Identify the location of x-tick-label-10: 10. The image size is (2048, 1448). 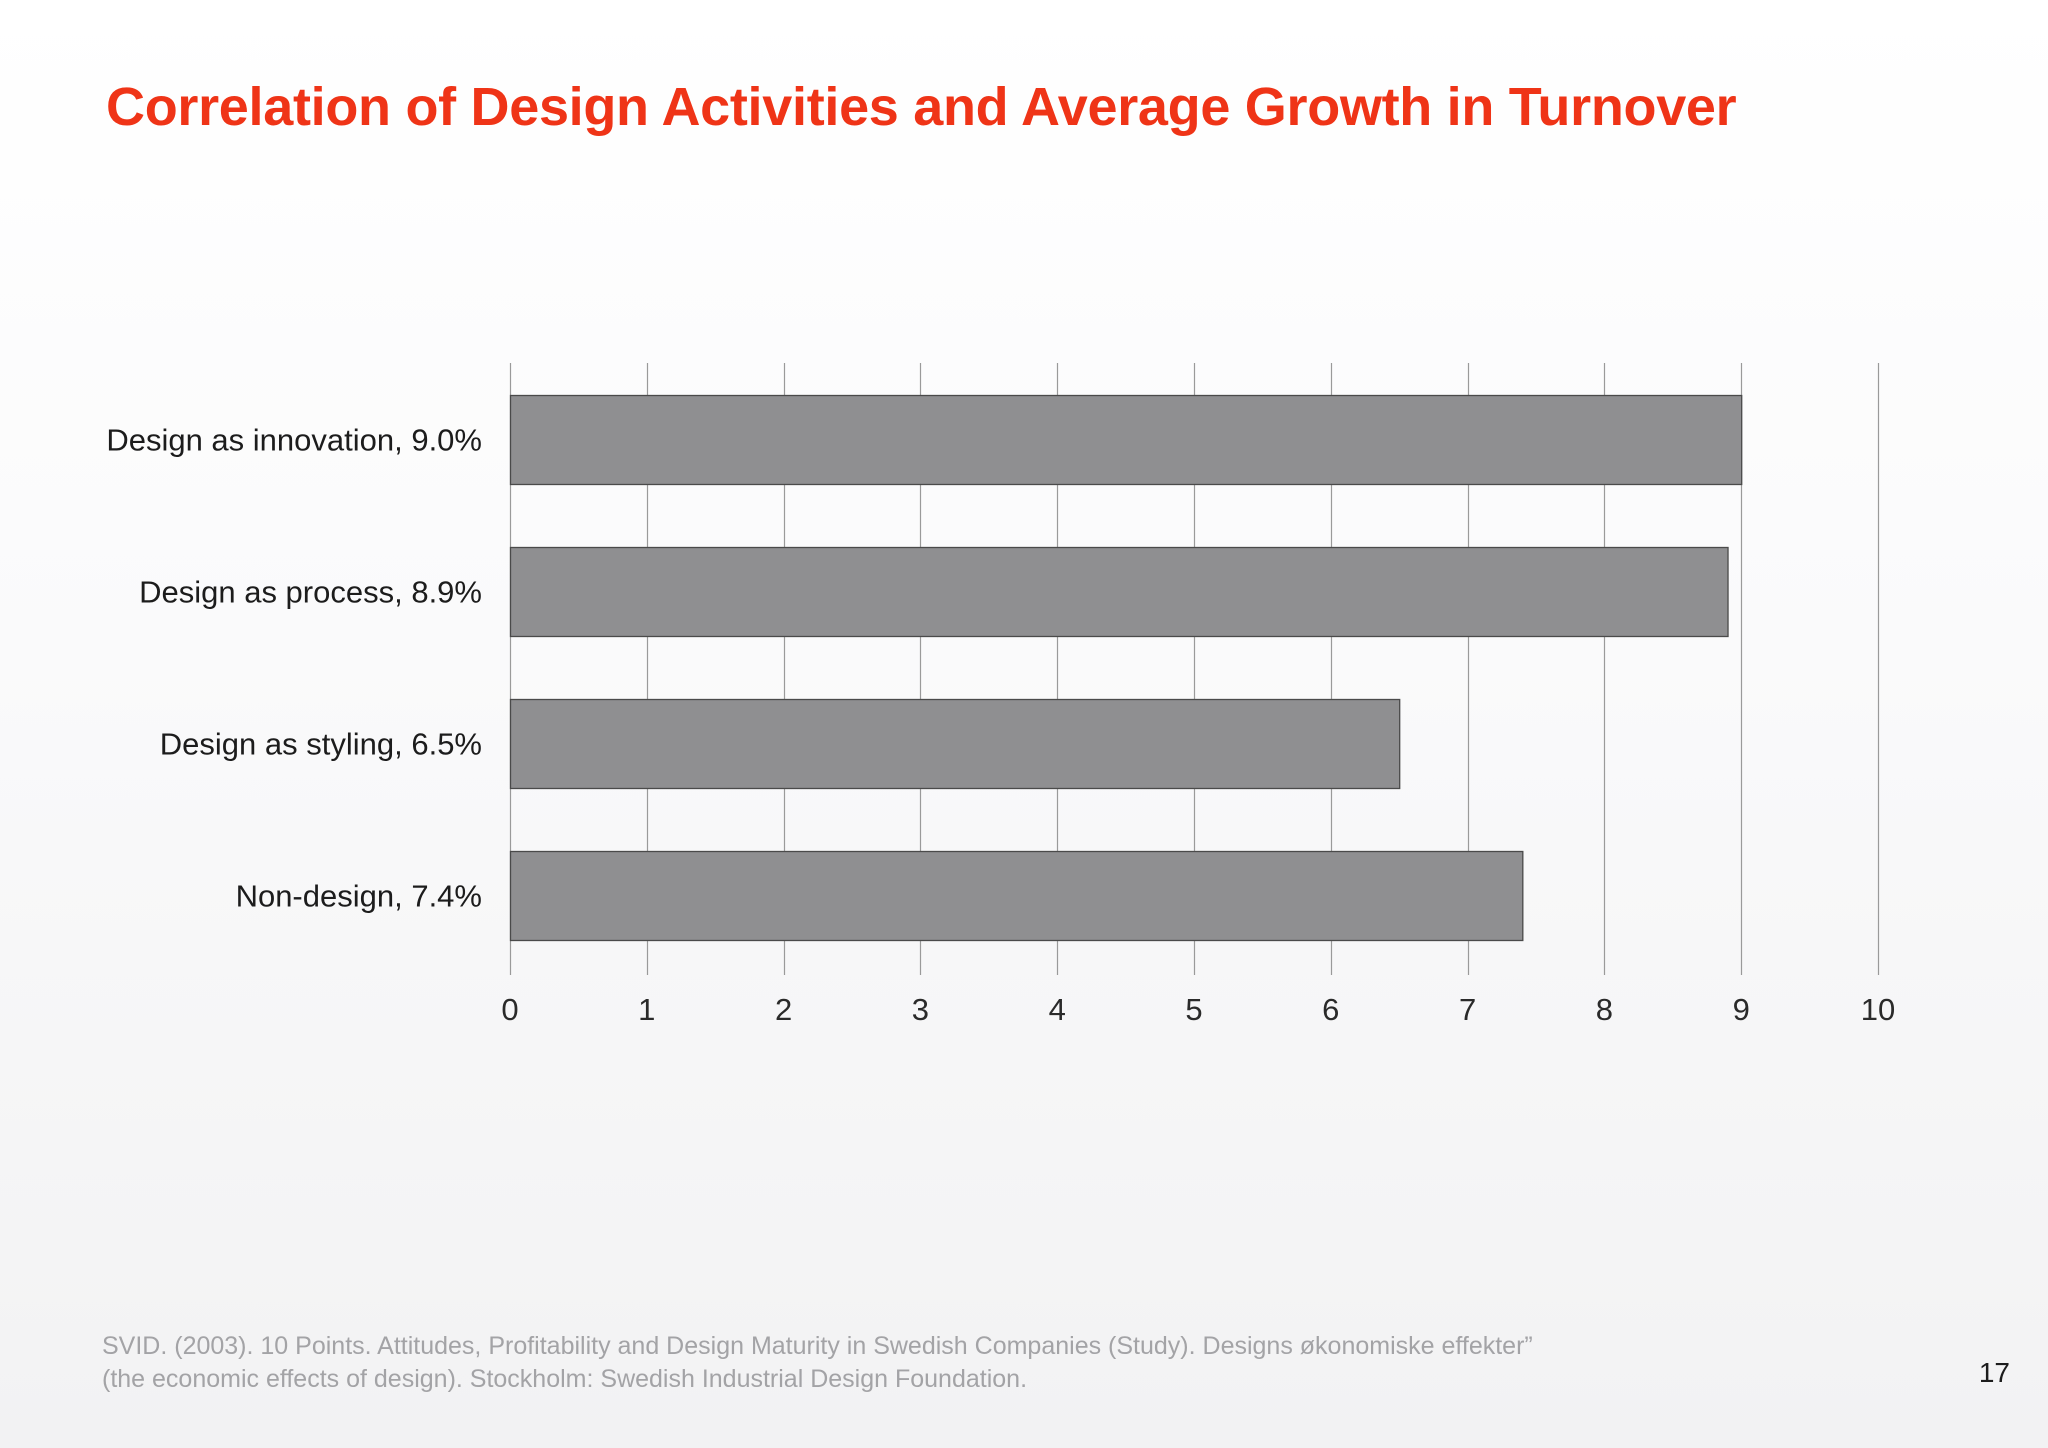
(1878, 1009).